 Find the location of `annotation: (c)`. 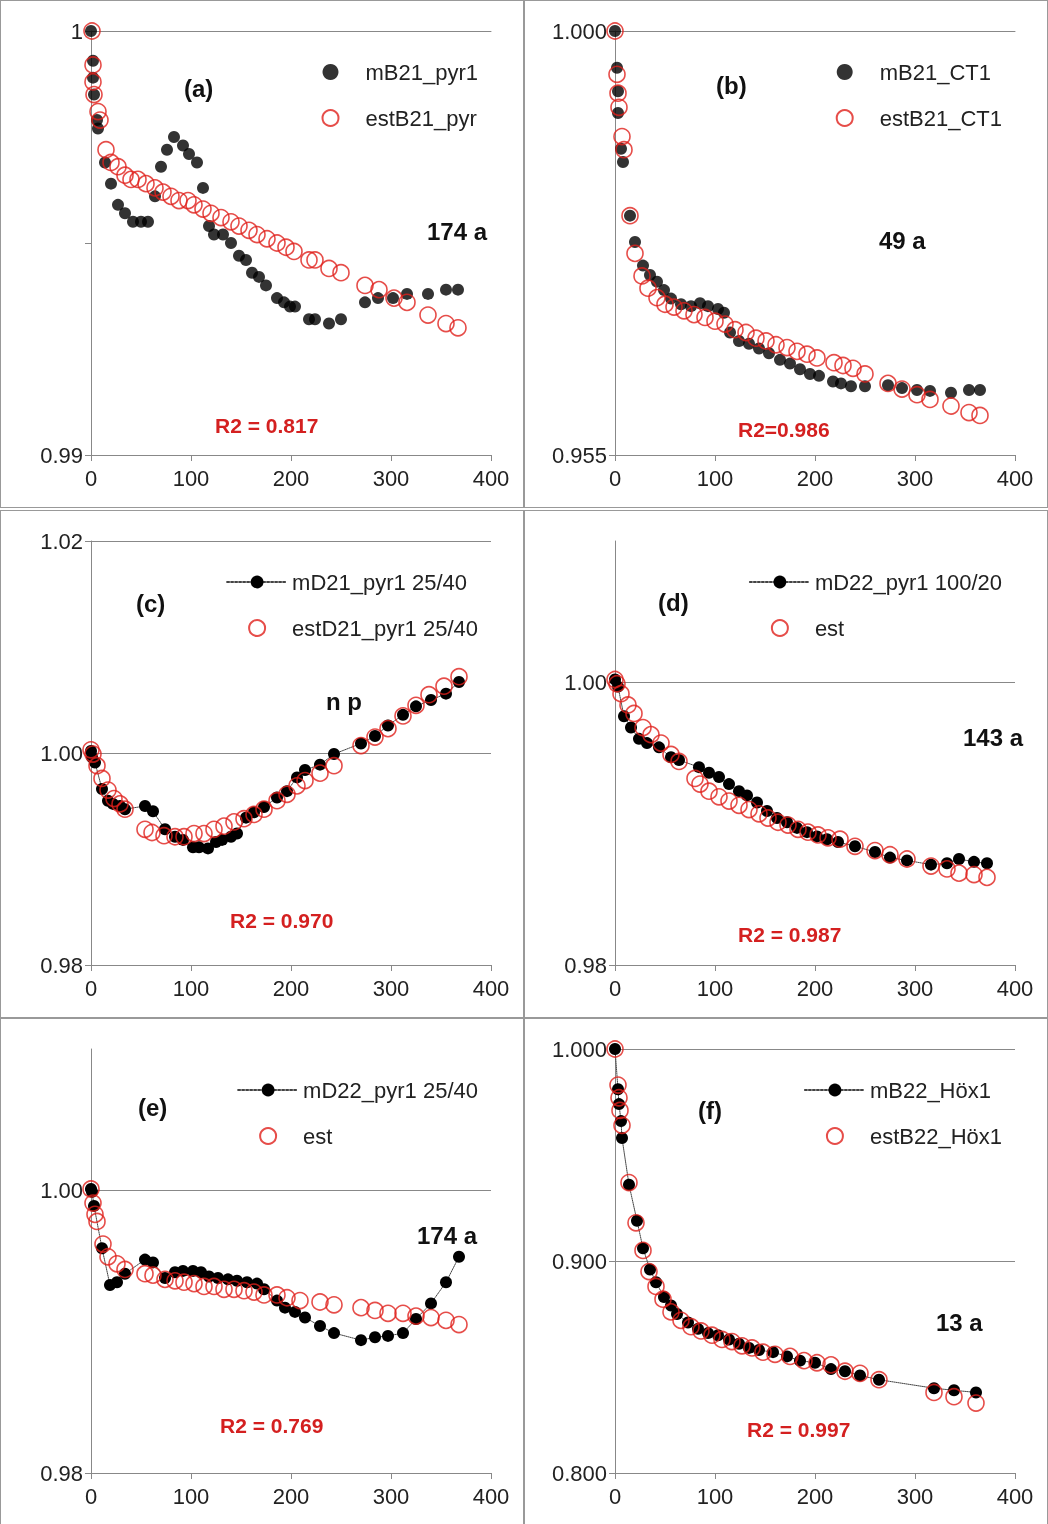

annotation: (c) is located at coordinates (150, 603).